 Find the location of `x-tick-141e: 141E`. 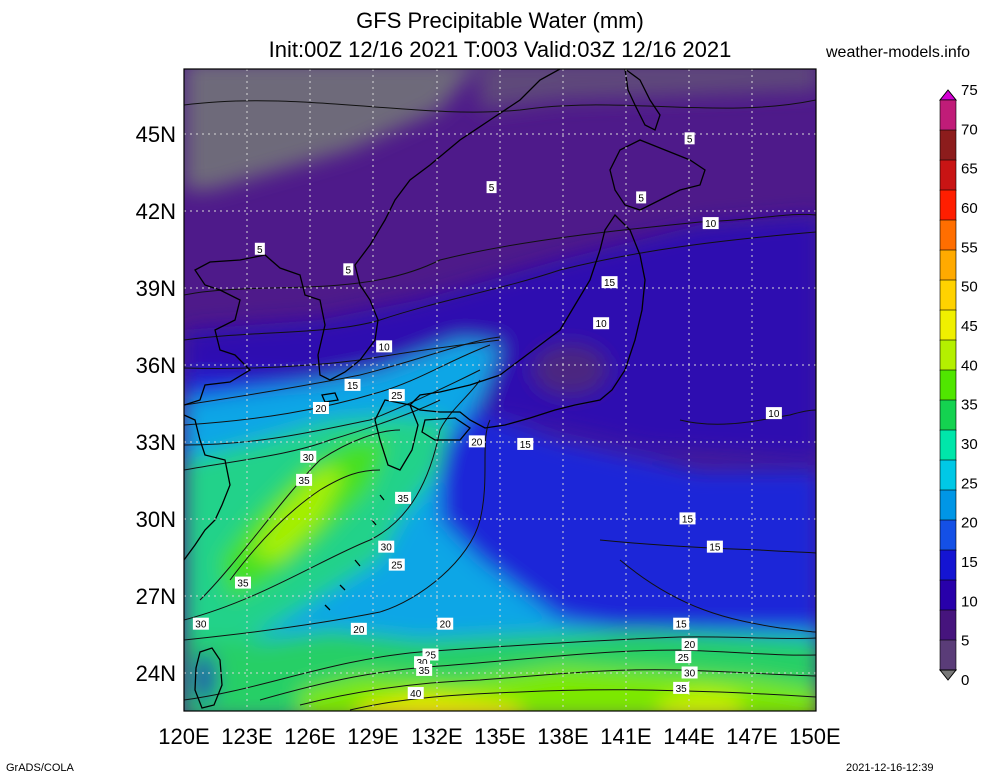

x-tick-141e: 141E is located at coordinates (625, 736).